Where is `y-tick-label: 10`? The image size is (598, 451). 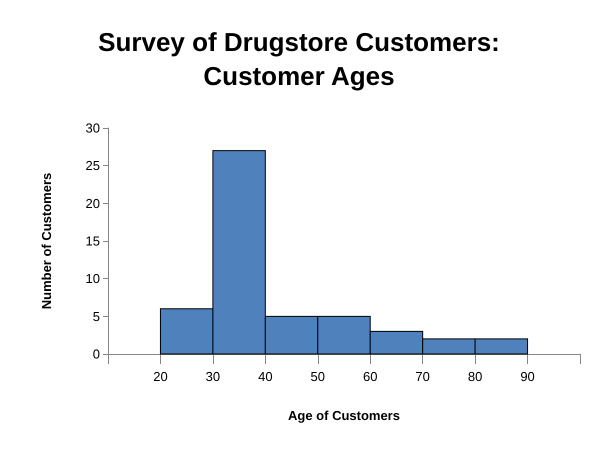
y-tick-label: 10 is located at coordinates (93, 278).